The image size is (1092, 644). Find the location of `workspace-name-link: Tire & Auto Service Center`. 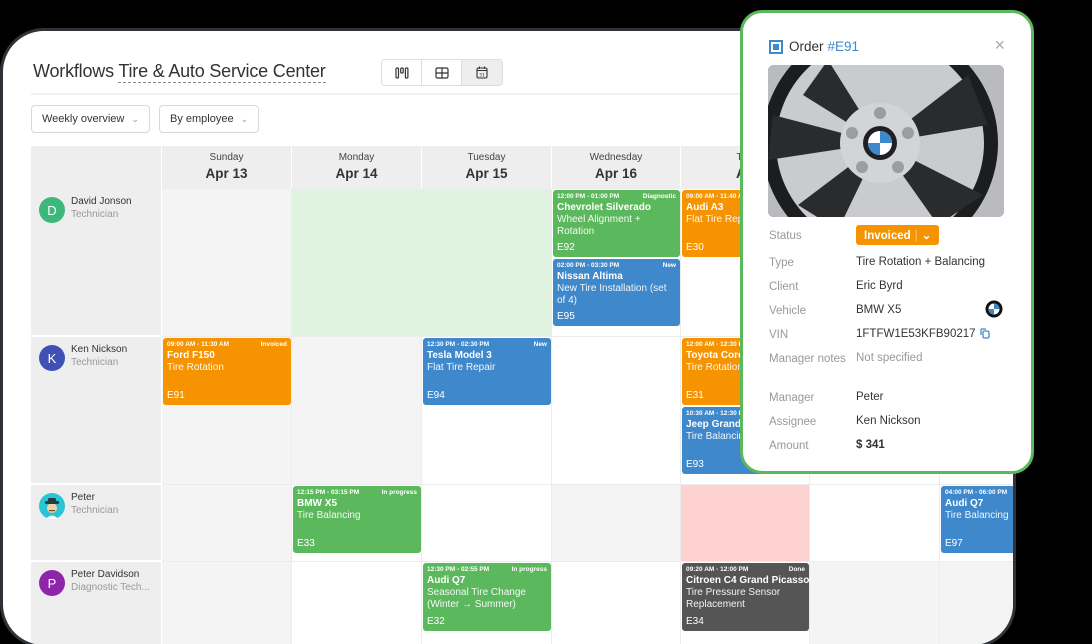

workspace-name-link: Tire & Auto Service Center is located at coordinates (222, 72).